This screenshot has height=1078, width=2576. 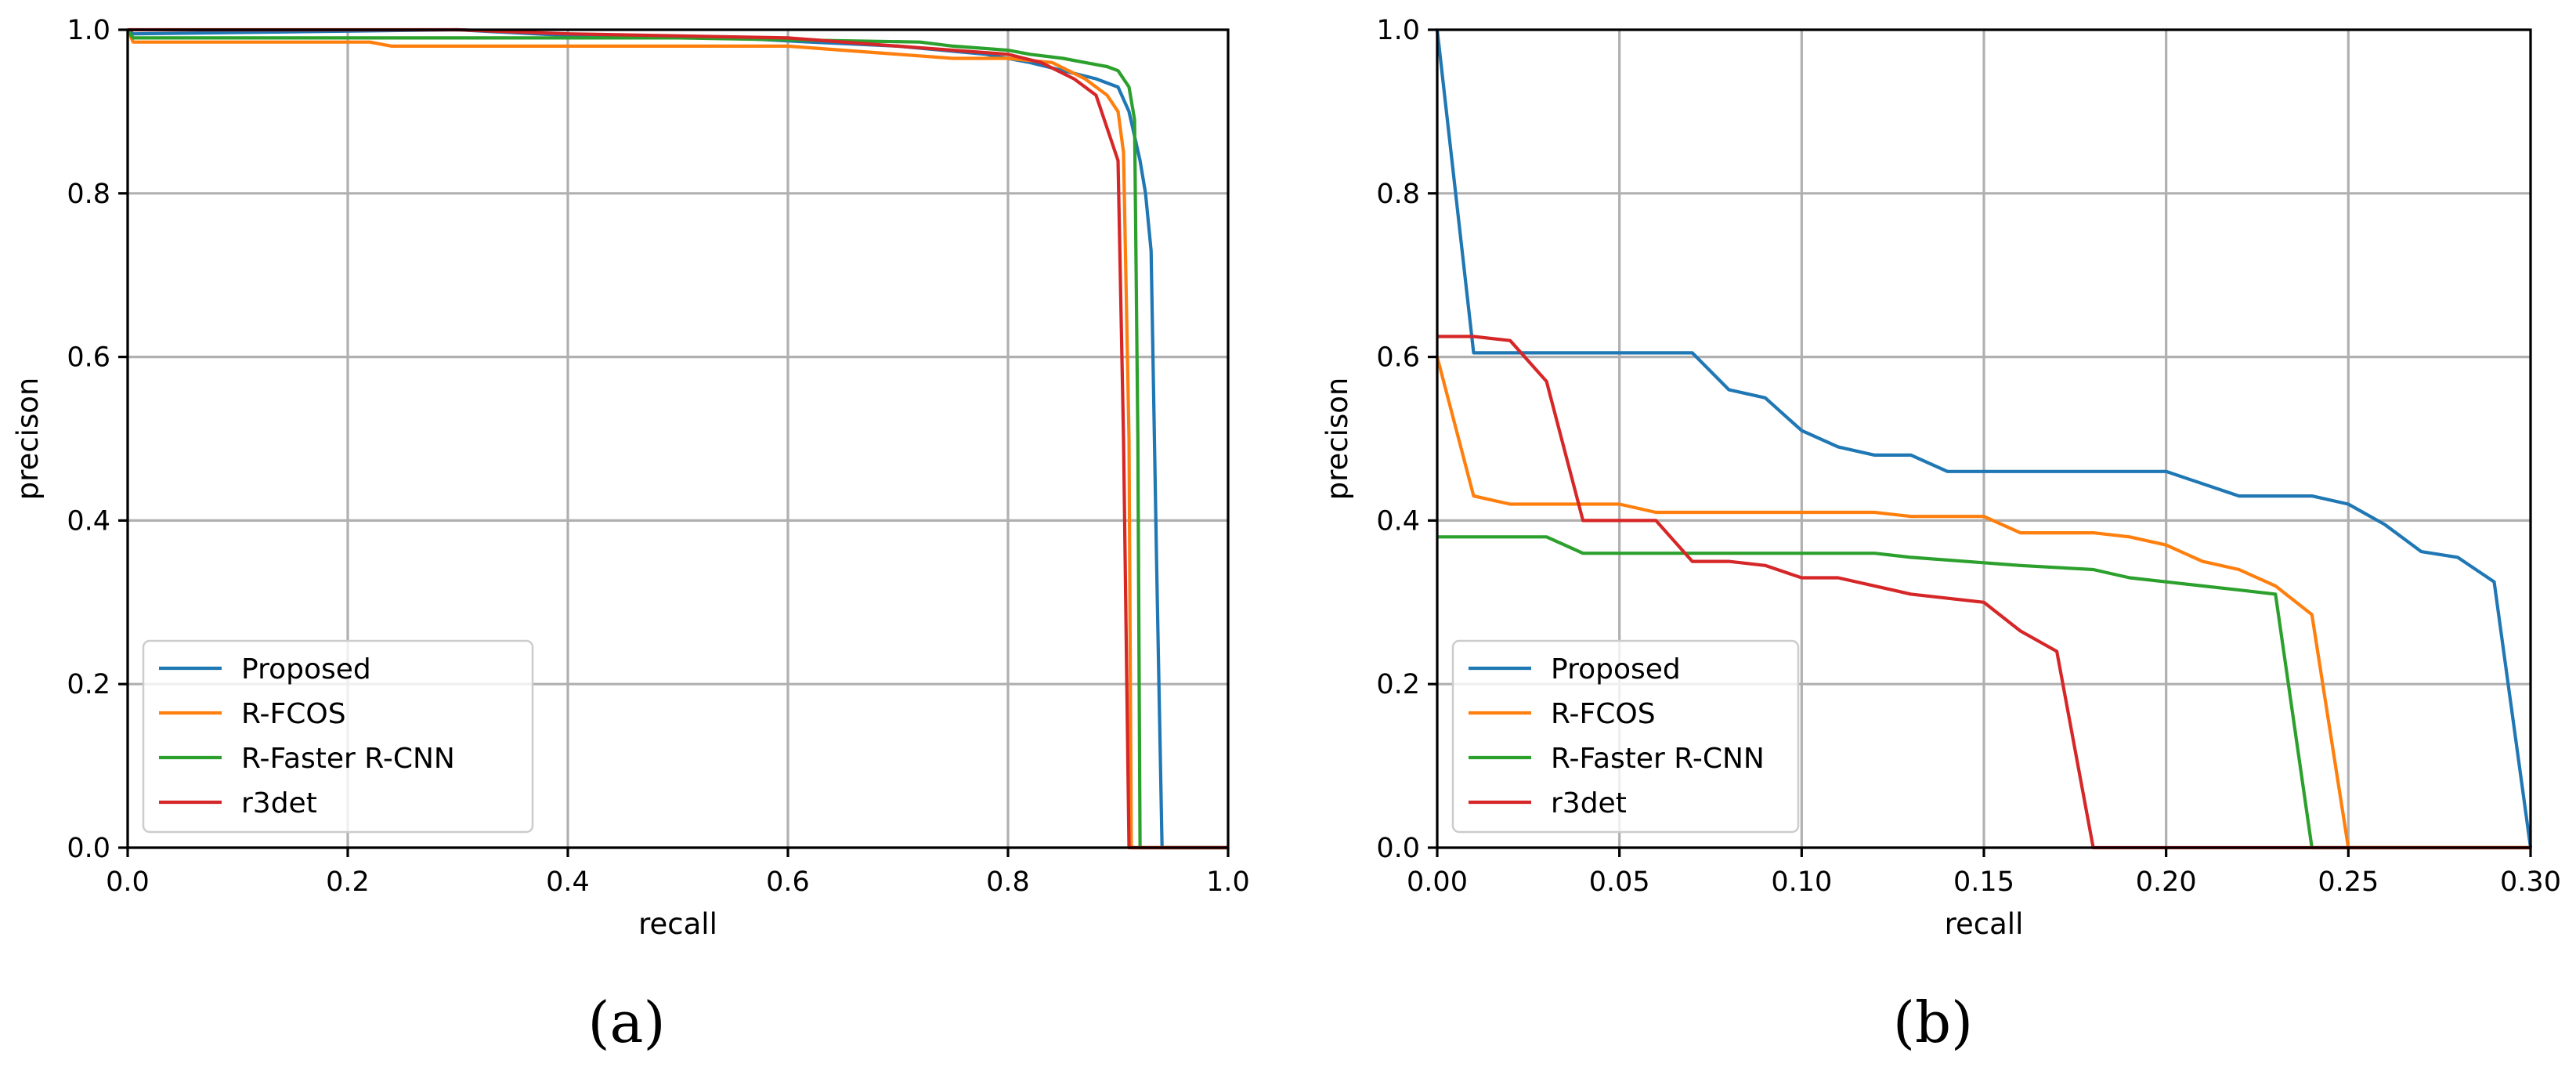 What do you see at coordinates (788, 882) in the screenshot?
I see `chart-a-xtick-label: 0.6` at bounding box center [788, 882].